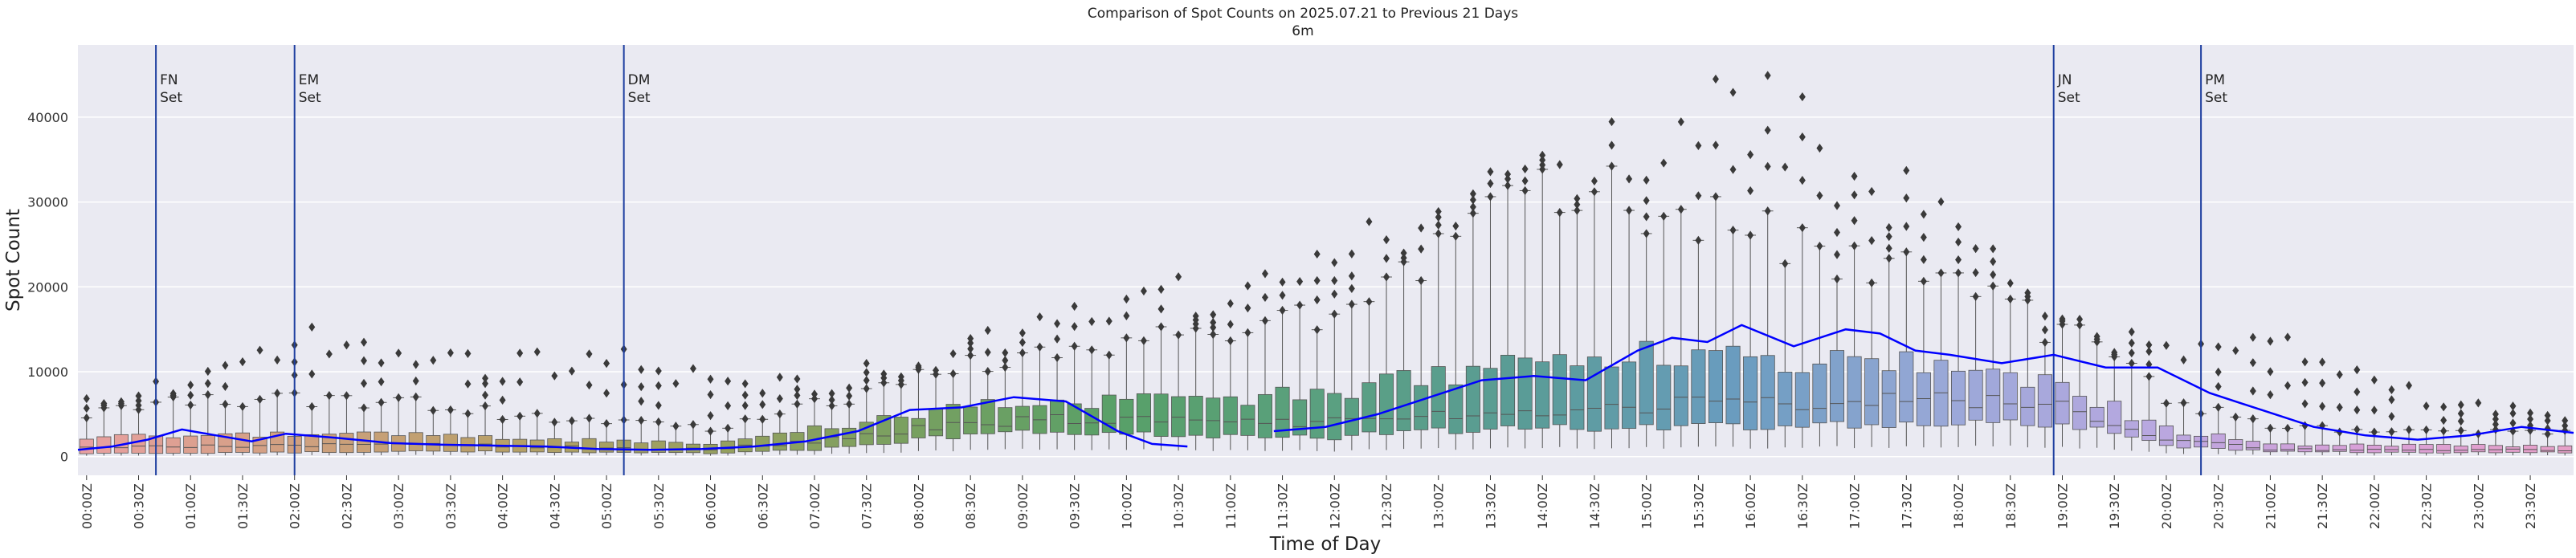  I want to click on y-tick-label: 0, so click(64, 457).